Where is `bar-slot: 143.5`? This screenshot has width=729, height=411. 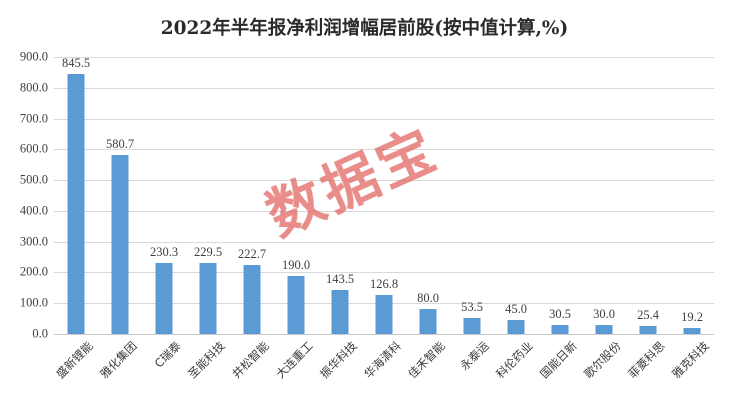 bar-slot: 143.5 is located at coordinates (340, 195).